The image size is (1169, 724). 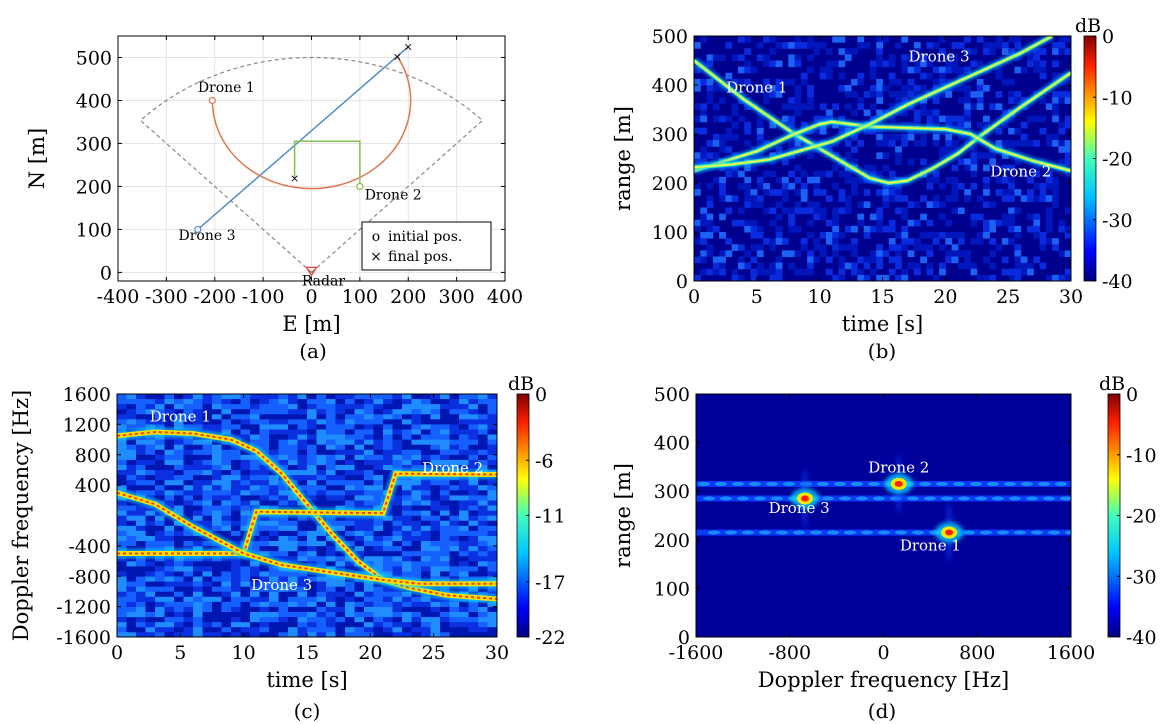 I want to click on x-tick-label: -300, so click(x=166, y=297).